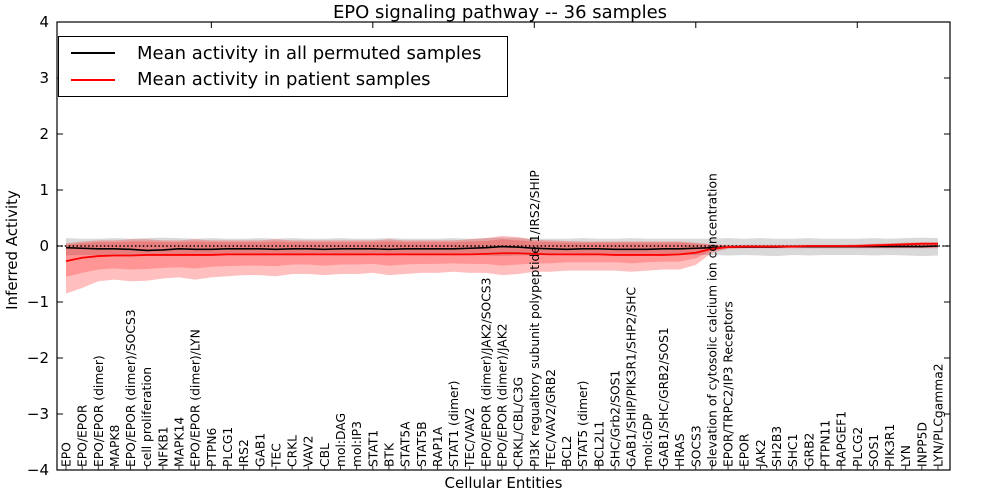  I want to click on x-tick-label: PIK3R1, so click(890, 445).